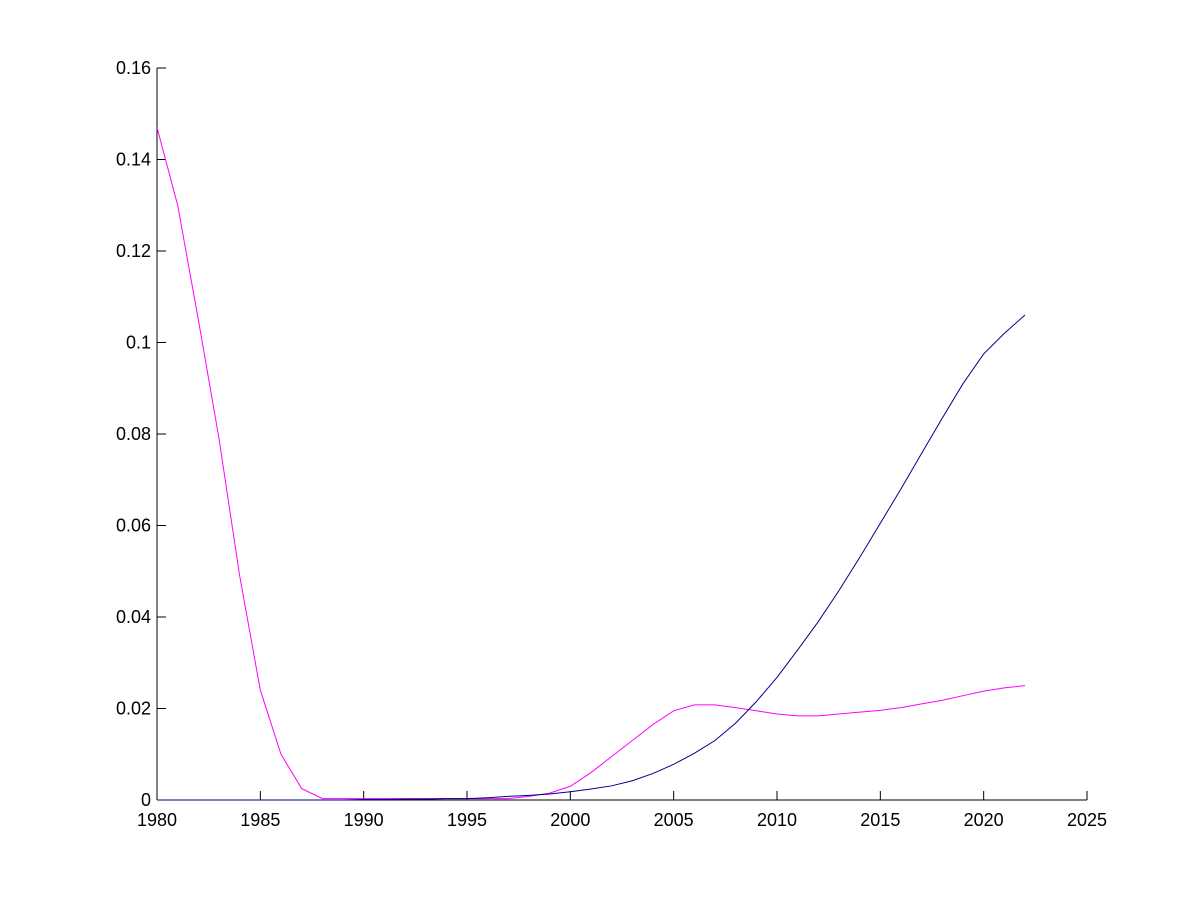 This screenshot has height=900, width=1200. What do you see at coordinates (777, 820) in the screenshot?
I see `x-tick-label: 2010` at bounding box center [777, 820].